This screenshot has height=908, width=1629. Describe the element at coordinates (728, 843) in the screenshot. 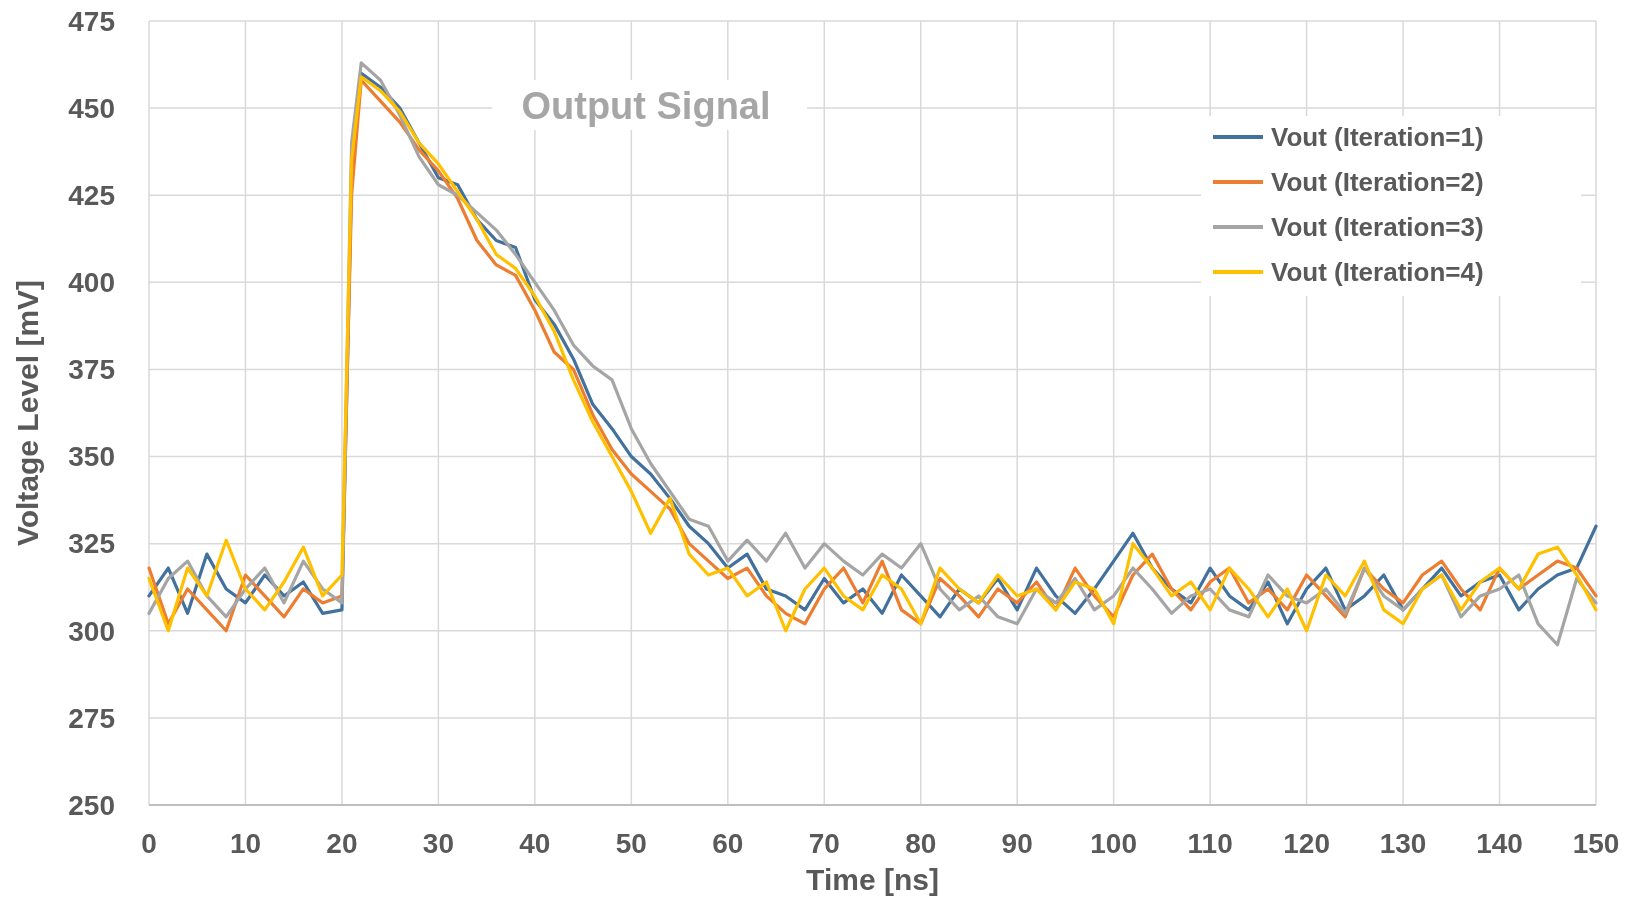

I see `x-tick-label: 60` at that location.